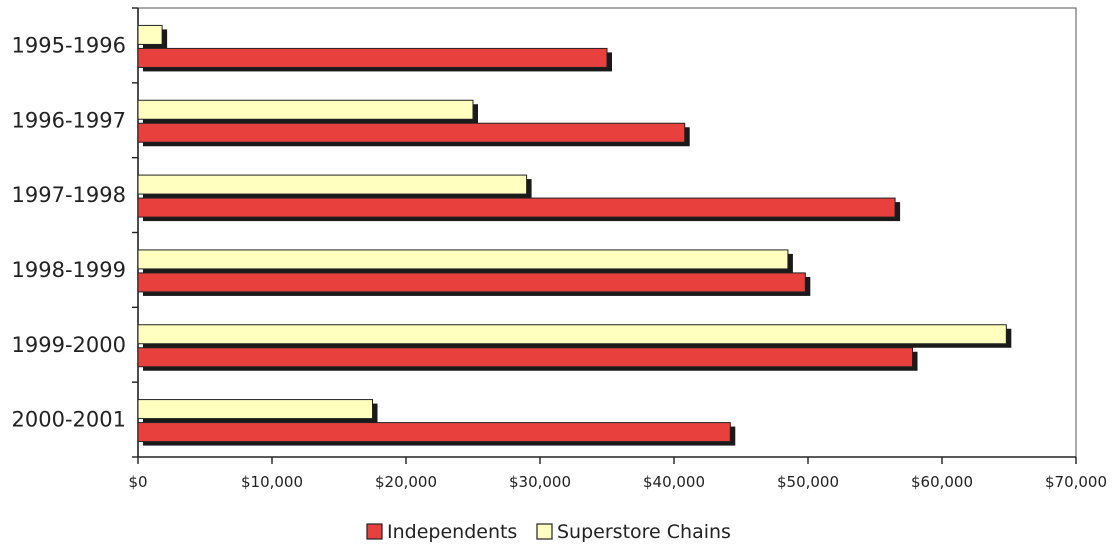 This screenshot has width=1117, height=553. Describe the element at coordinates (255, 409) in the screenshot. I see `bar-superstore-chains-2000-2001` at that location.